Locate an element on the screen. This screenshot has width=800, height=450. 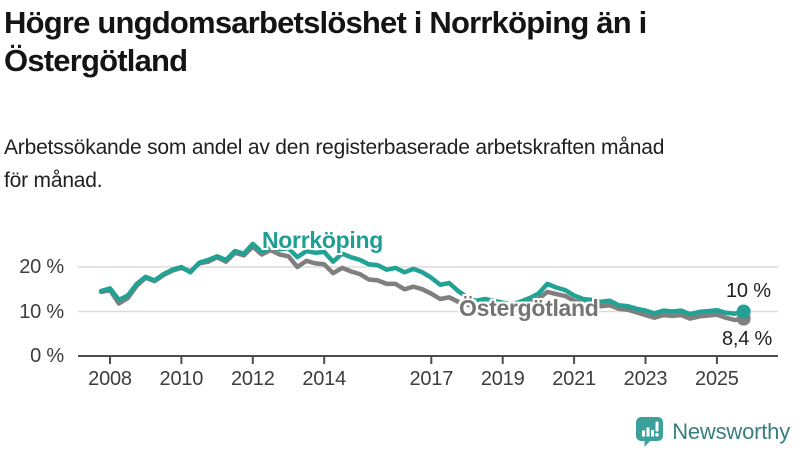
series-label-norrkoping: Norrköping is located at coordinates (322, 240).